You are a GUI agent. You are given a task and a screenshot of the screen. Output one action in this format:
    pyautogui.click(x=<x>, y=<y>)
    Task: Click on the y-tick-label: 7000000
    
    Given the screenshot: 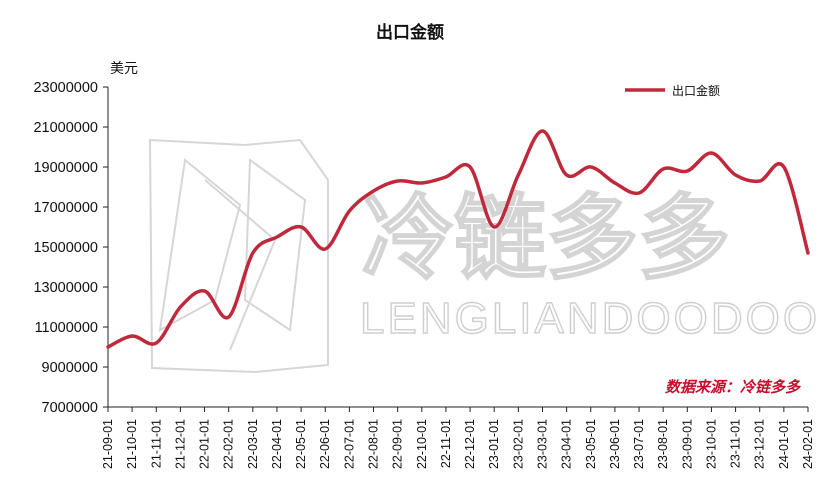 What is the action you would take?
    pyautogui.click(x=70, y=408)
    